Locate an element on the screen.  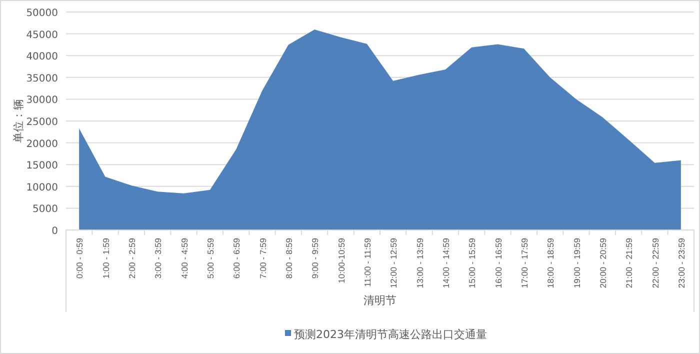
x-tick-label: 7:00 - 7:59 is located at coordinates (263, 258).